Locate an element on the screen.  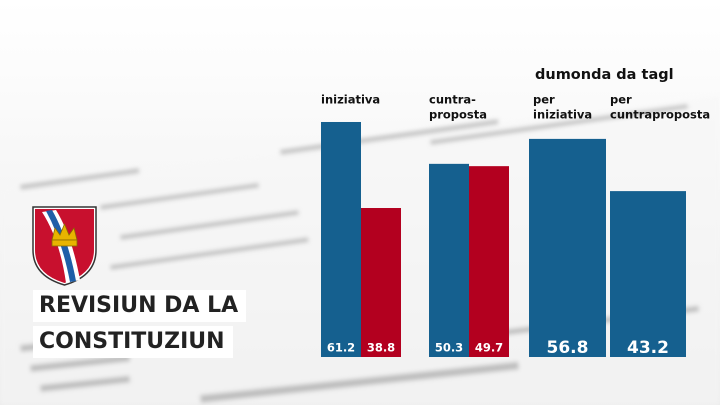
banner-line: CONSTITUZIUN is located at coordinates (132, 341).